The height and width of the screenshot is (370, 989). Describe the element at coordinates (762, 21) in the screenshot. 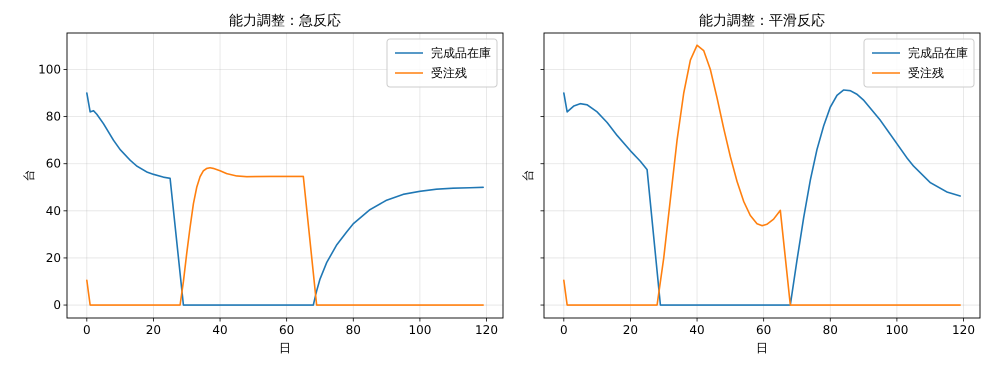

I see `chart-title: 能力調整：平滑反応` at that location.